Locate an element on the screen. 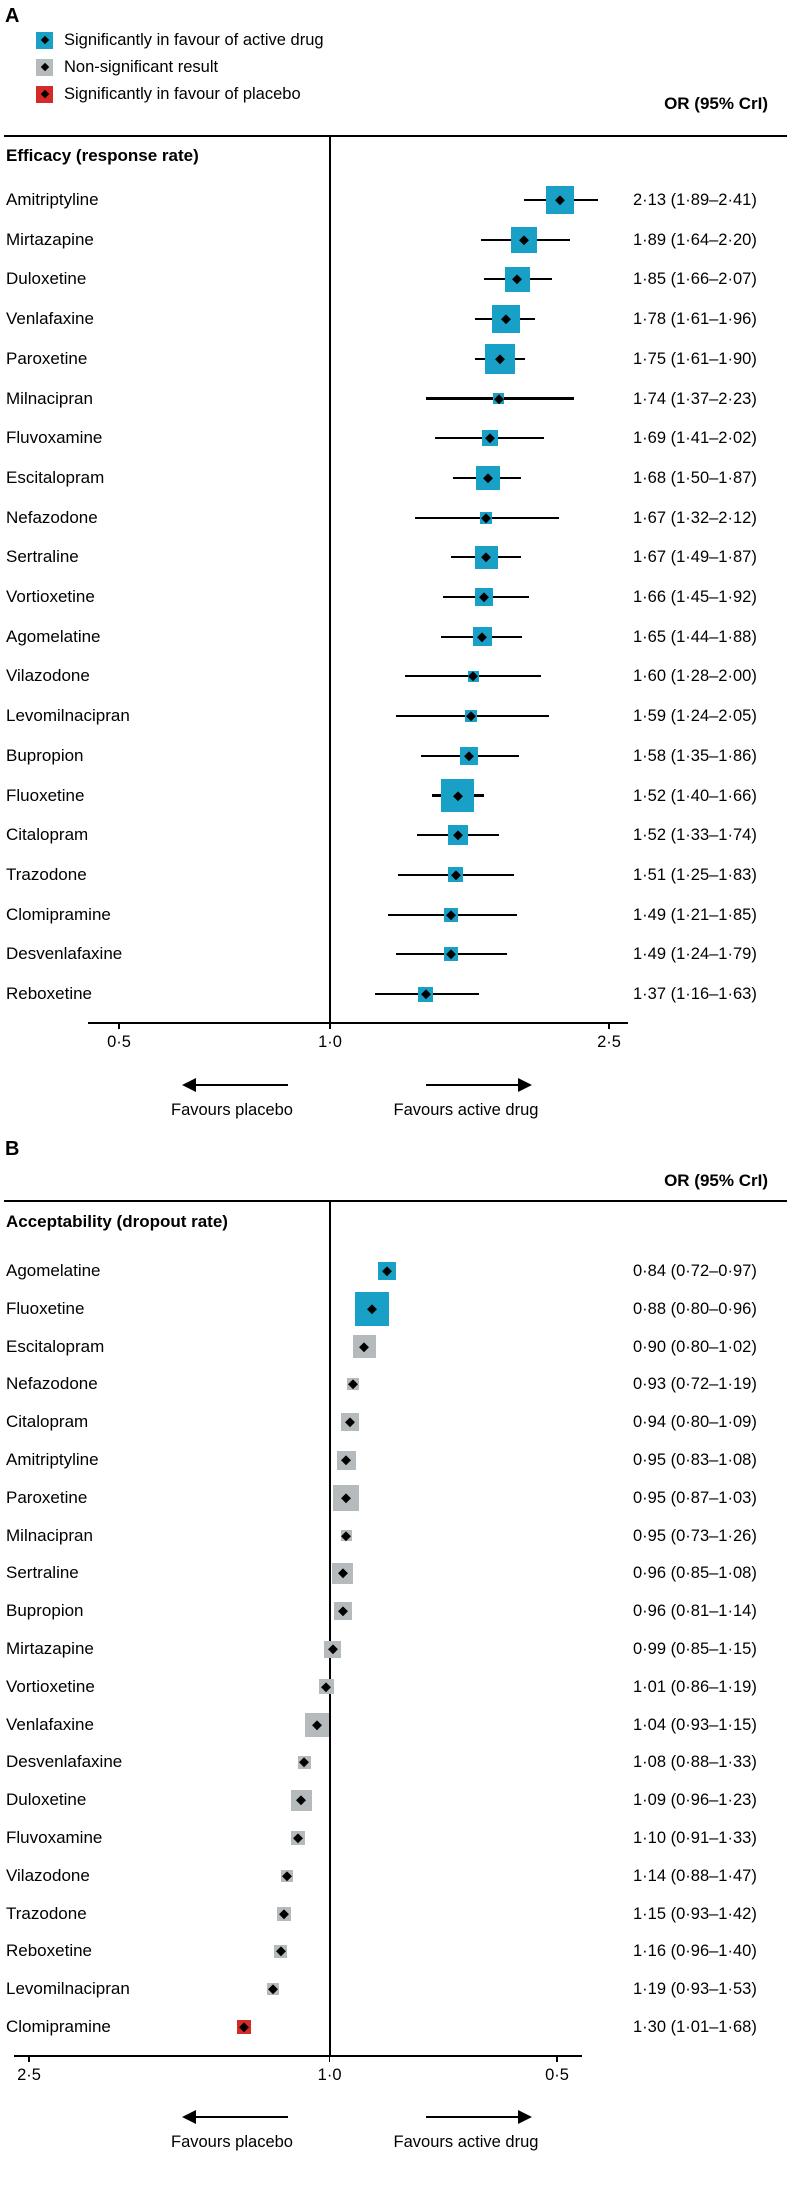  or-value: 1·59 (1·24–2·05) is located at coordinates (695, 716).